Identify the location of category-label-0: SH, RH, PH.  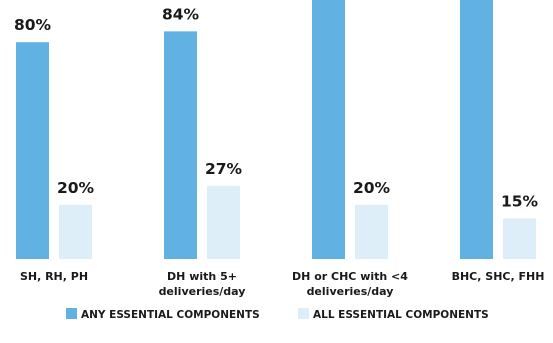
(54, 276).